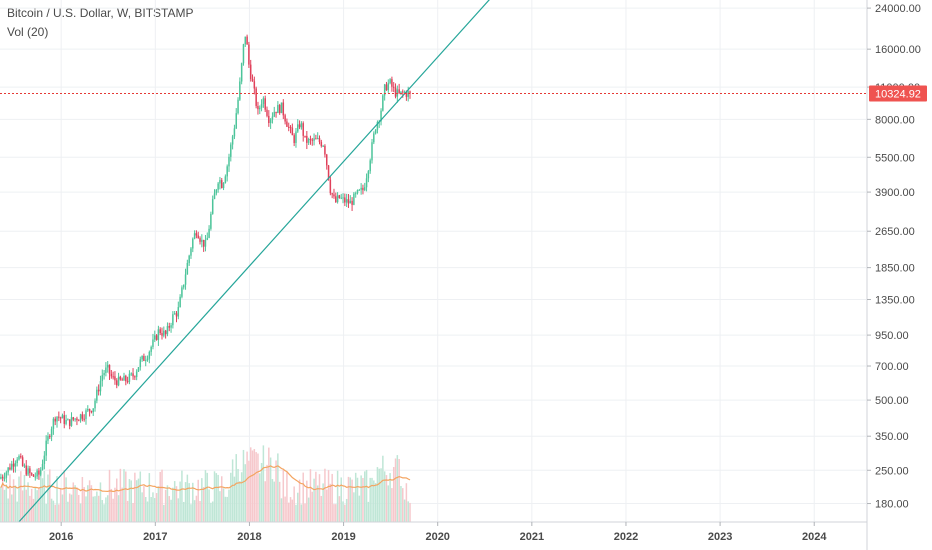 The image size is (932, 550). I want to click on x-tick-label: 2022, so click(626, 537).